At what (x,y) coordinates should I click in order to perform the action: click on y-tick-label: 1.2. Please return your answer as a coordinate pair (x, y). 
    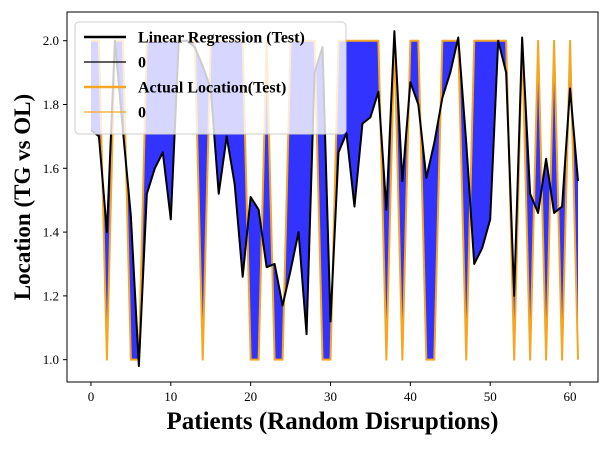
    Looking at the image, I should click on (51, 295).